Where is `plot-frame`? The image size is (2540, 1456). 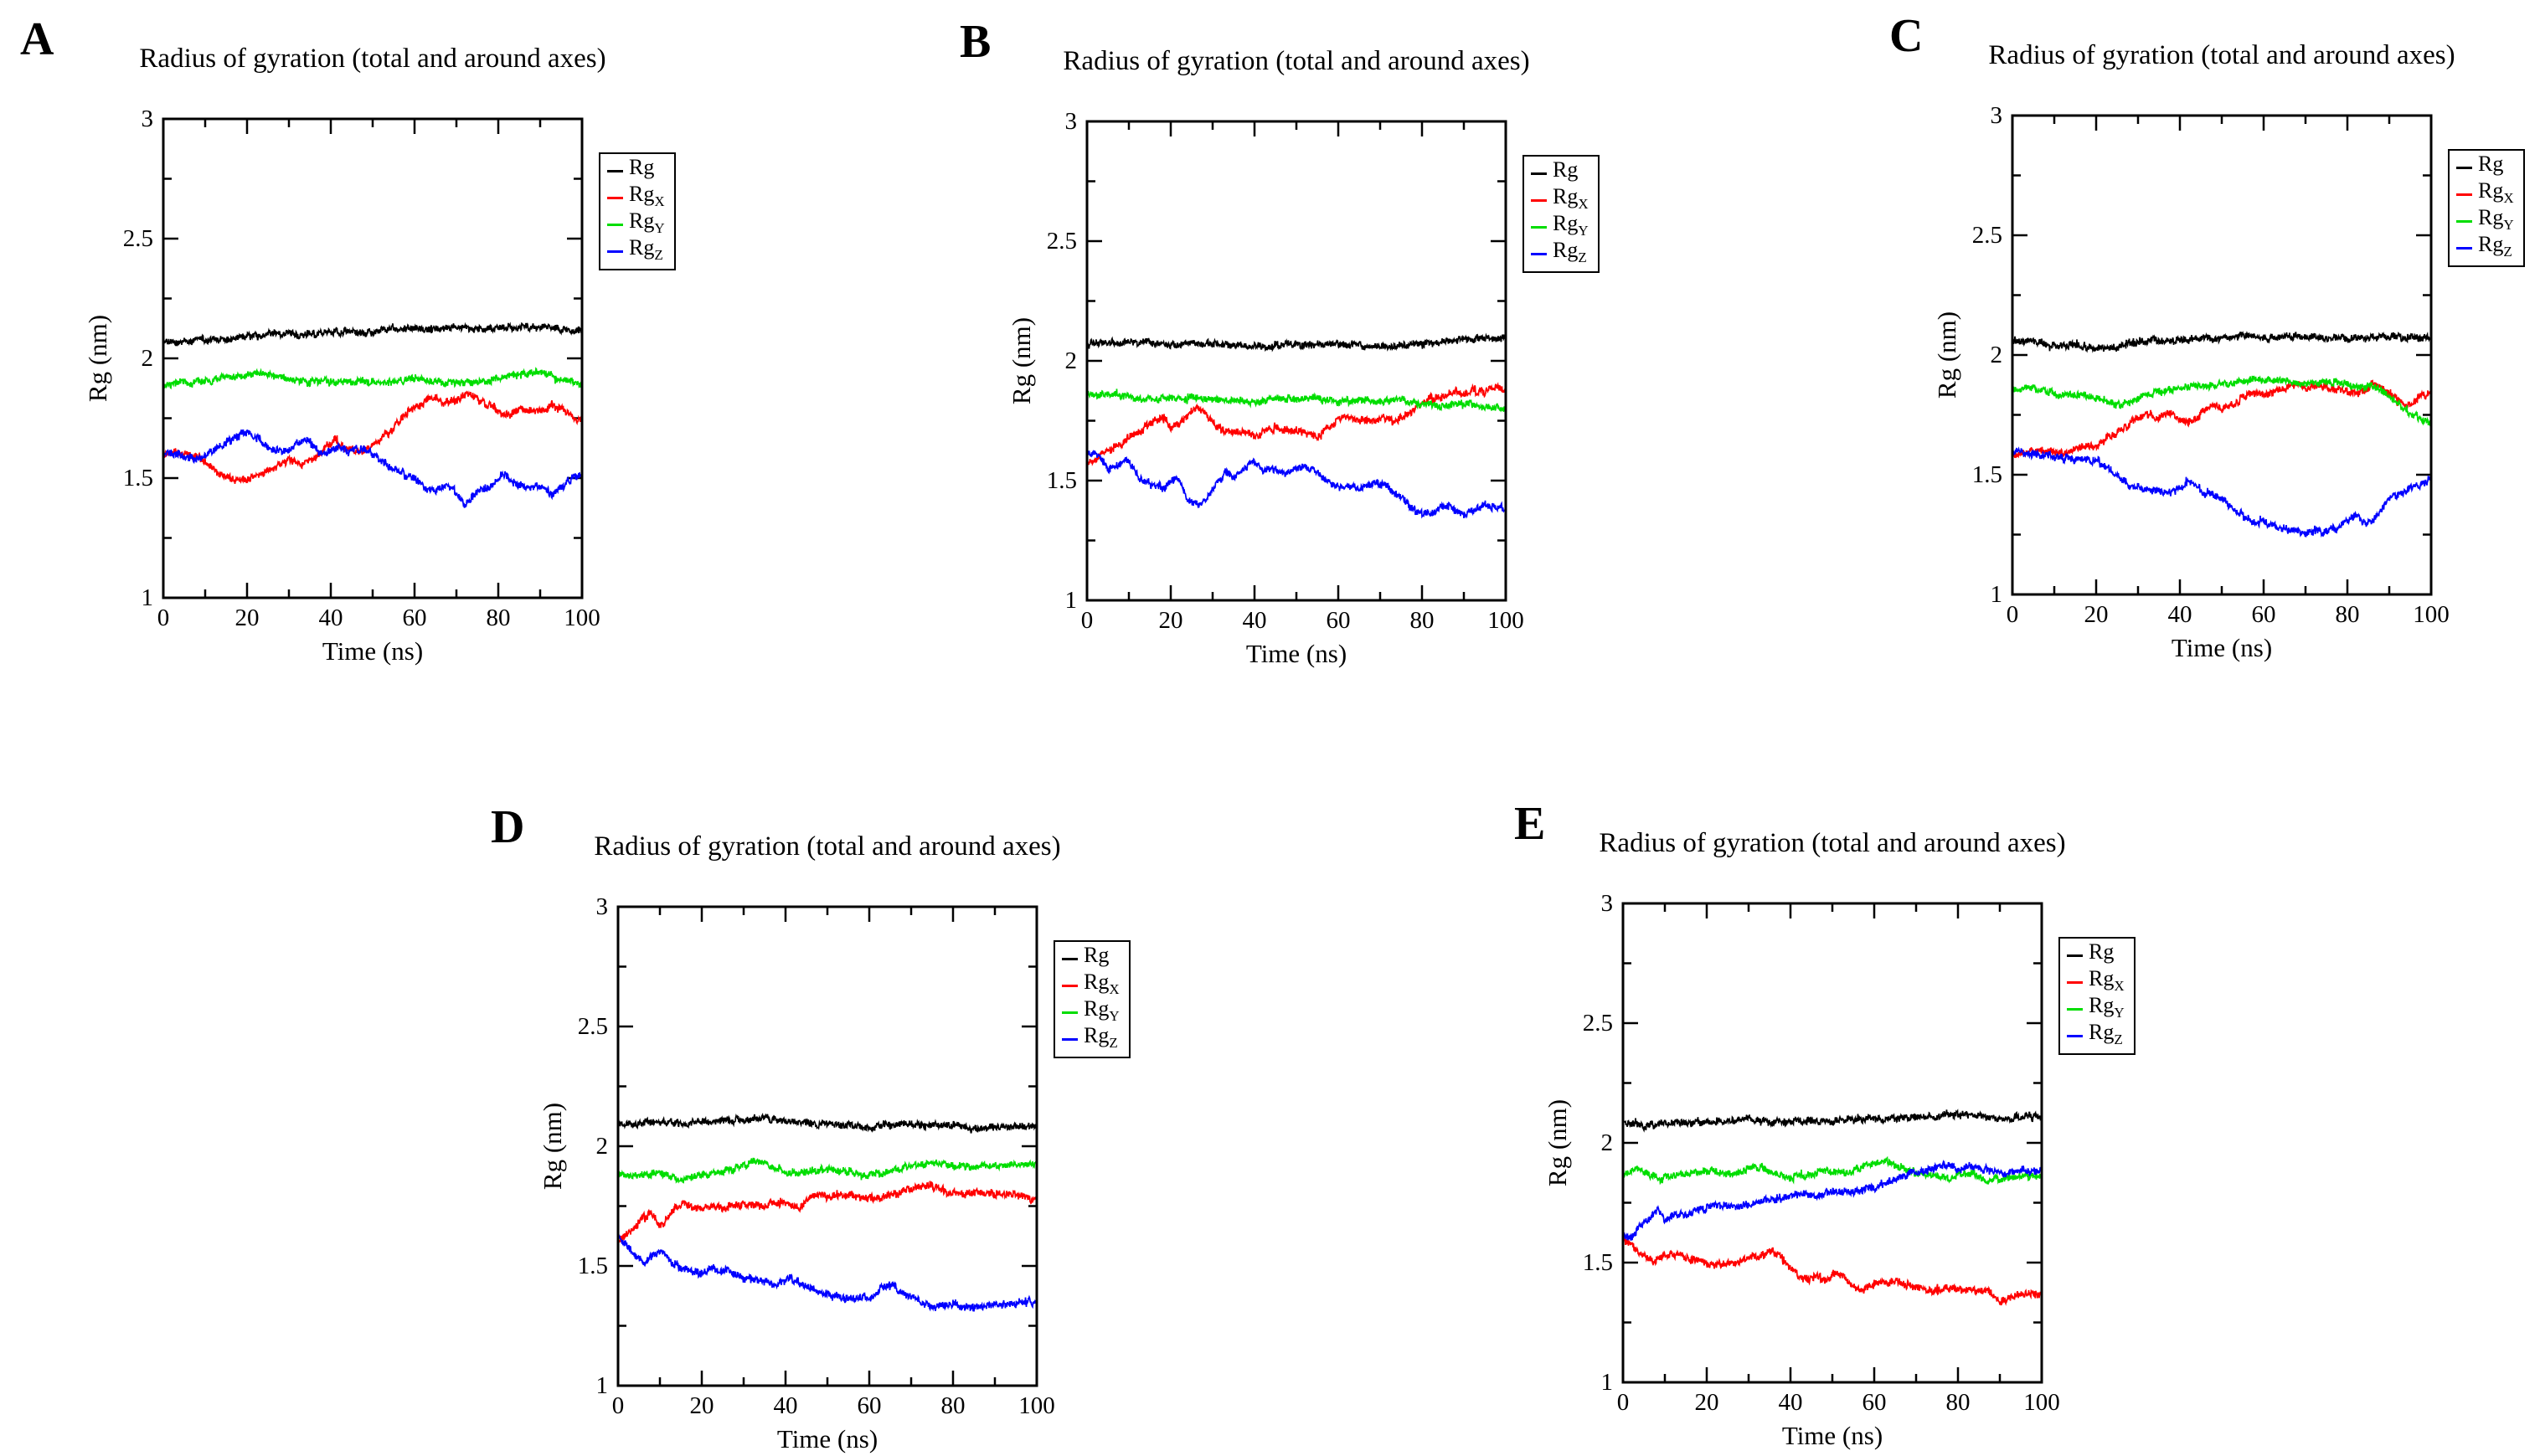 plot-frame is located at coordinates (1832, 1143).